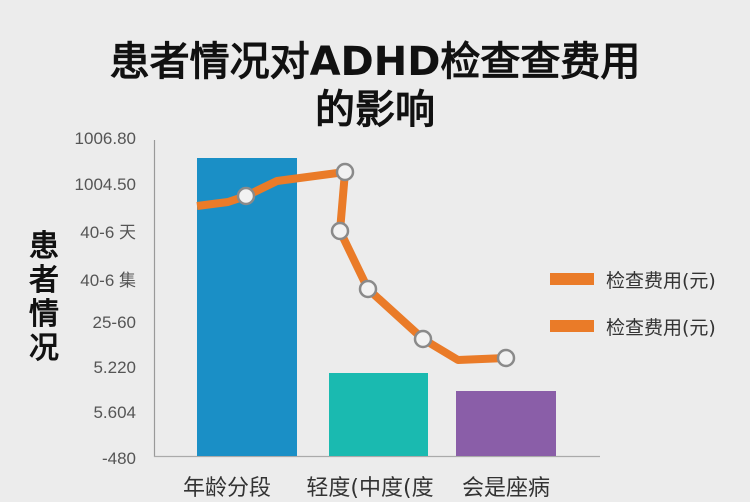 The width and height of the screenshot is (750, 502). What do you see at coordinates (505, 488) in the screenshot?
I see `x-tick-label: 会是座病` at bounding box center [505, 488].